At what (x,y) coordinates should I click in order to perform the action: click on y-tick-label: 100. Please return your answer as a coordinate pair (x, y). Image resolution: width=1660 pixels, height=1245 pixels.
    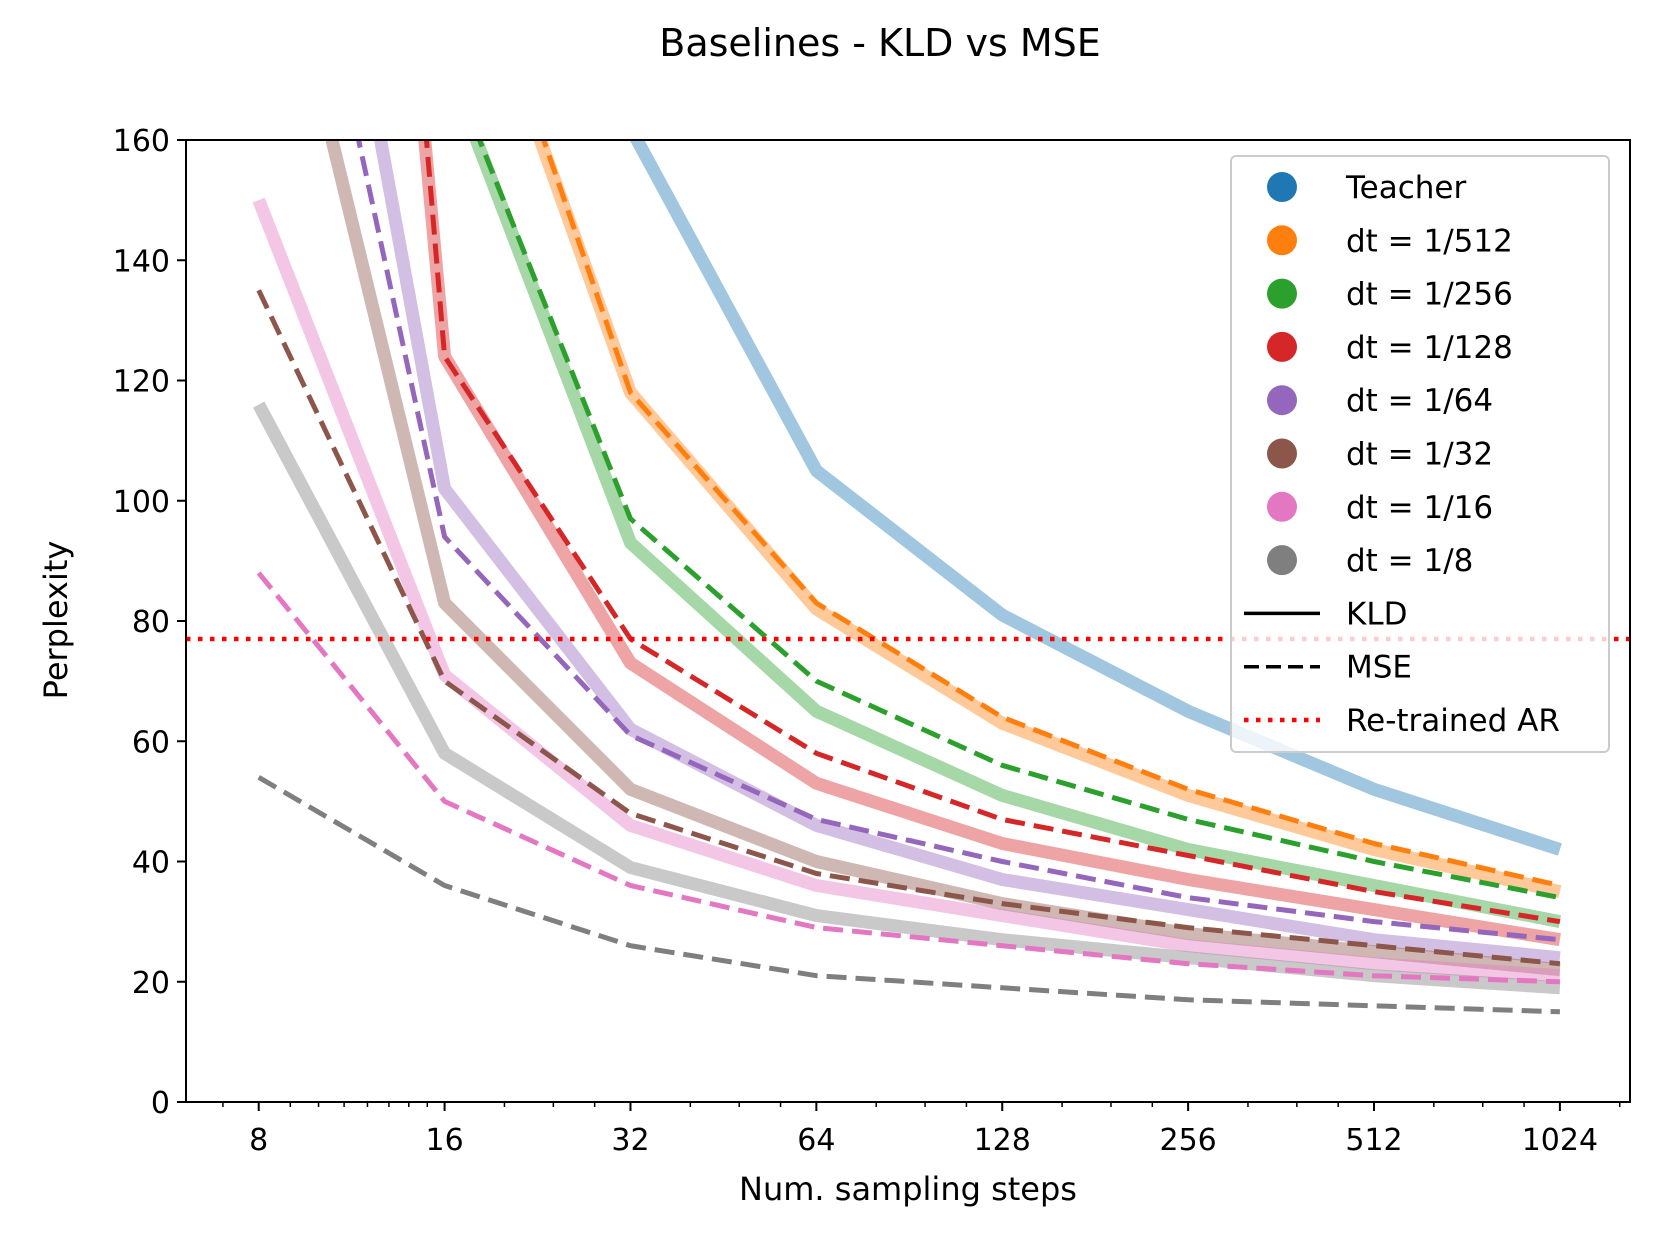
    Looking at the image, I should click on (141, 502).